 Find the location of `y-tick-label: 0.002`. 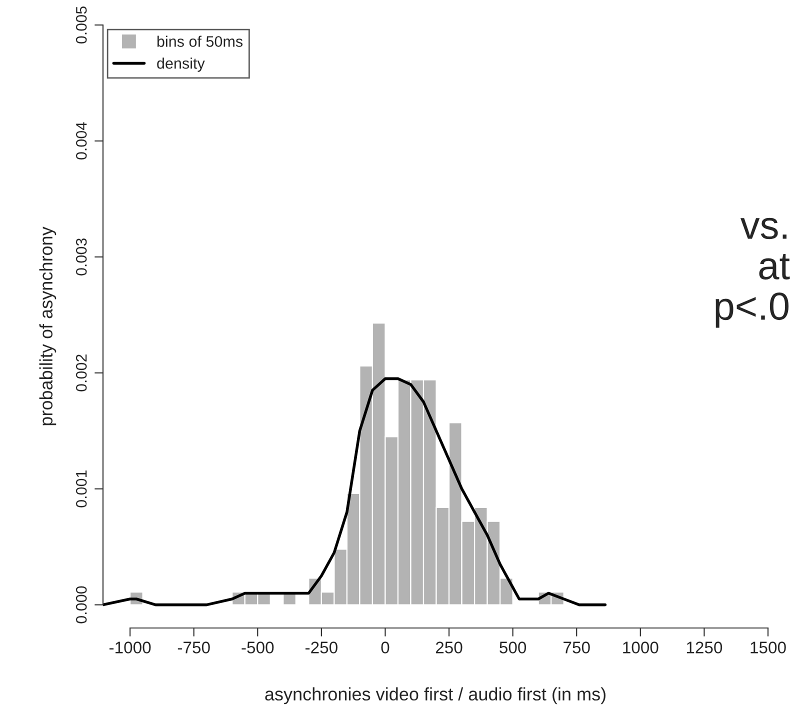

y-tick-label: 0.002 is located at coordinates (81, 373).